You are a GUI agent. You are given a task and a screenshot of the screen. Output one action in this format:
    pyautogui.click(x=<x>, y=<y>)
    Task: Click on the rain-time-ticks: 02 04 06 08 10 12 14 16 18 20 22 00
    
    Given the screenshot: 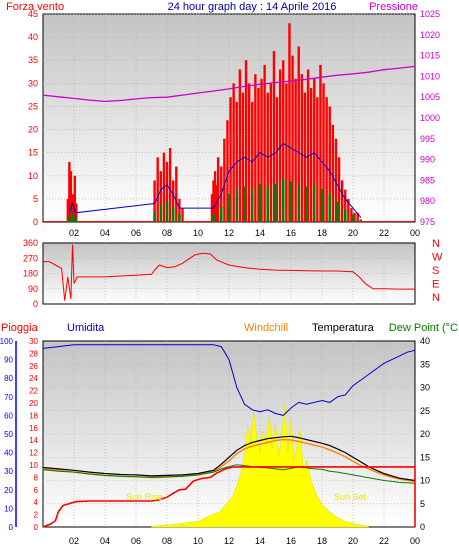 What is the action you would take?
    pyautogui.click(x=244, y=541)
    